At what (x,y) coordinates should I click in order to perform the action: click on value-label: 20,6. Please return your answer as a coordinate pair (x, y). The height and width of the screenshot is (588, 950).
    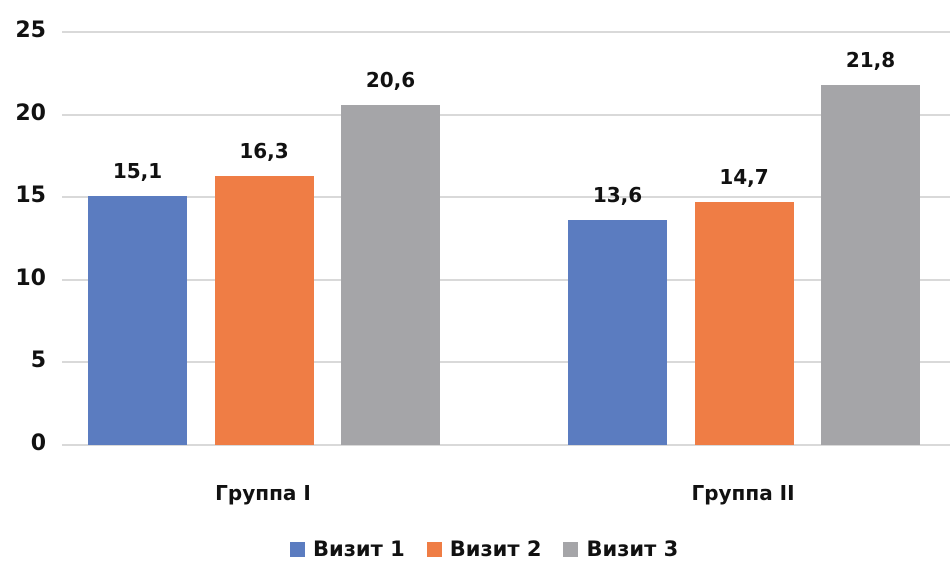
    Looking at the image, I should click on (390, 79).